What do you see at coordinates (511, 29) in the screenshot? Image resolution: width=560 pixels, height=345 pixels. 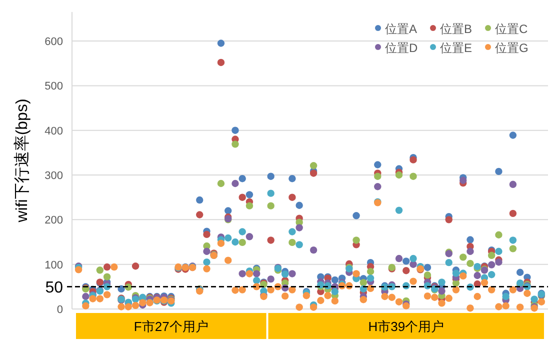 I see `legend-label: 位置C` at bounding box center [511, 29].